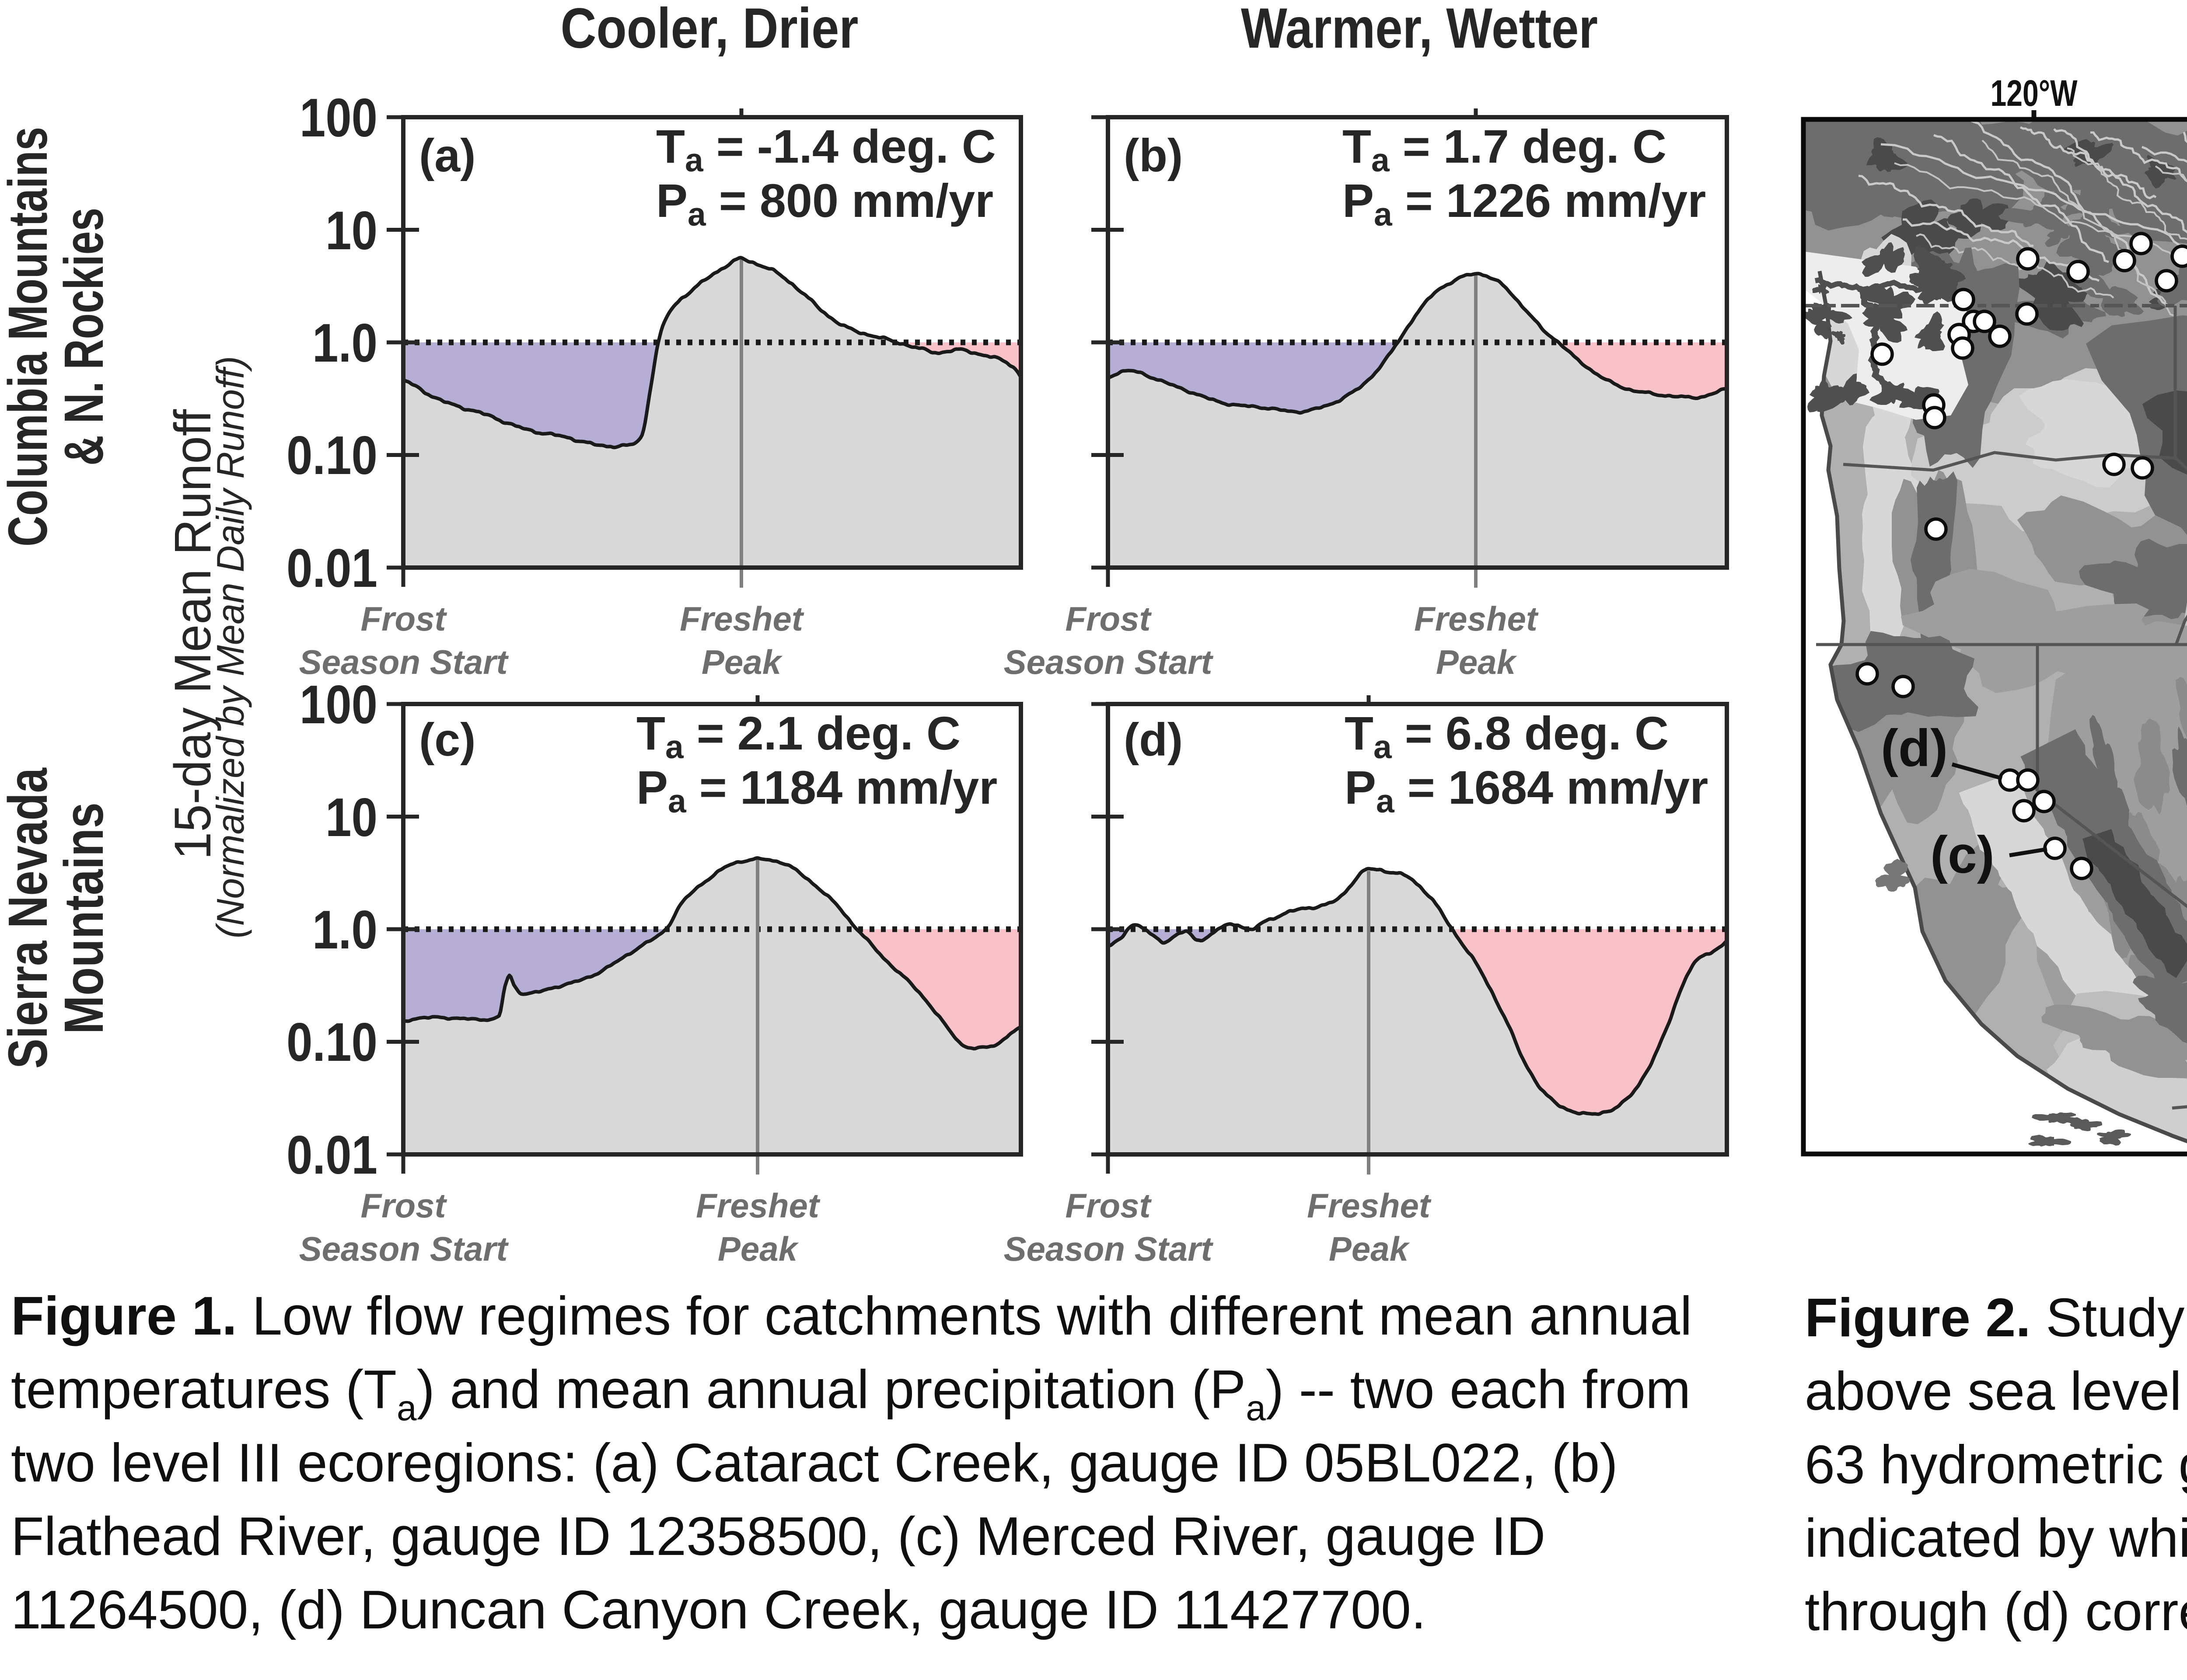 The height and width of the screenshot is (1680, 2187). What do you see at coordinates (30, 337) in the screenshot?
I see `svg-text: Columbia Mountains` at bounding box center [30, 337].